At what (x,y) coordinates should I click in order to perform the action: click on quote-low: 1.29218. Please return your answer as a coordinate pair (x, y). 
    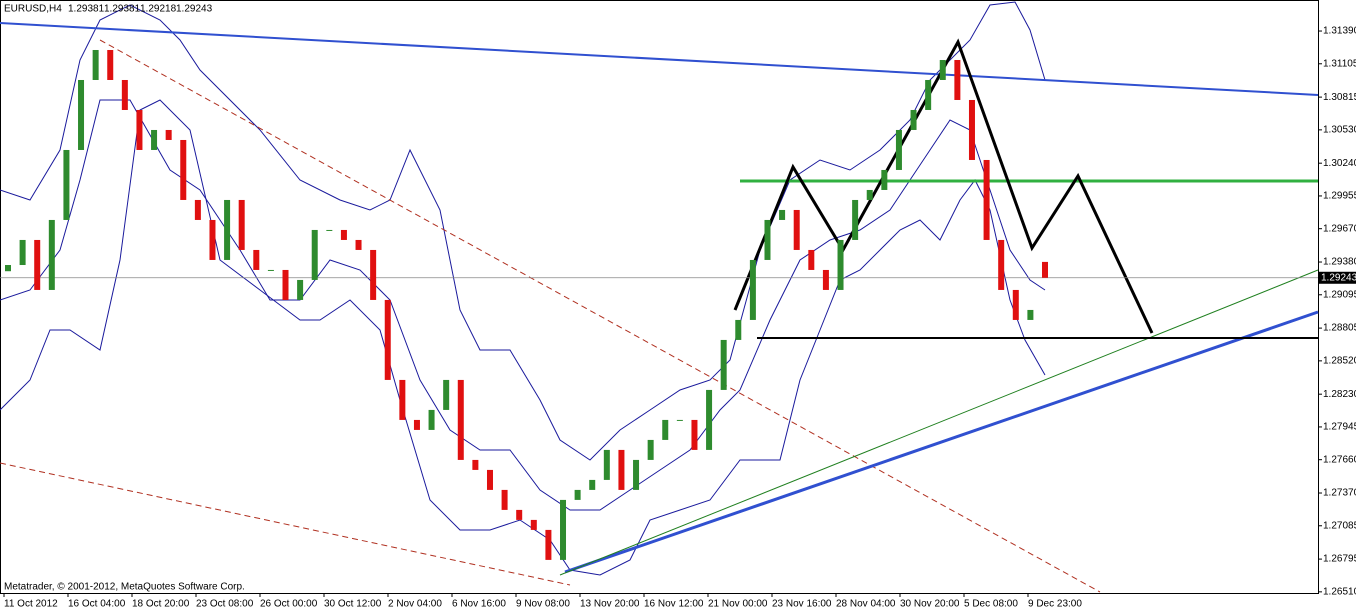
    Looking at the image, I should click on (158, 9).